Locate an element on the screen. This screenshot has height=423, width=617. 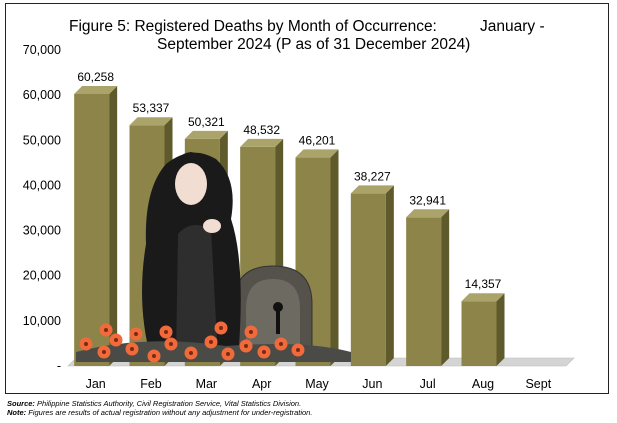
y-tick-label: 70,000 is located at coordinates (42, 50).